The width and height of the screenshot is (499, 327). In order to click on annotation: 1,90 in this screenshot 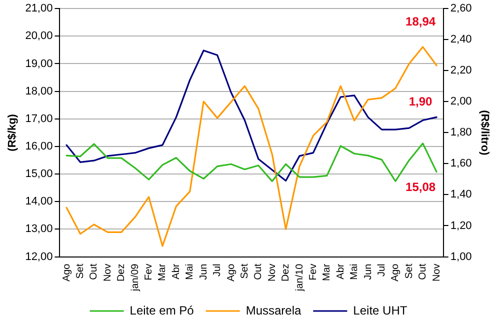, I will do `click(420, 101)`.